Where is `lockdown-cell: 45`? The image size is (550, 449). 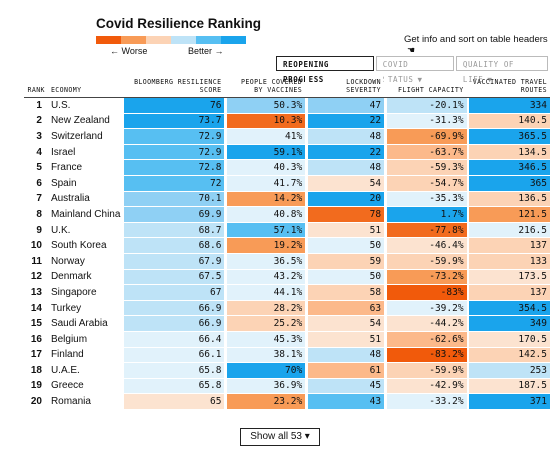 lockdown-cell: 45 is located at coordinates (346, 386).